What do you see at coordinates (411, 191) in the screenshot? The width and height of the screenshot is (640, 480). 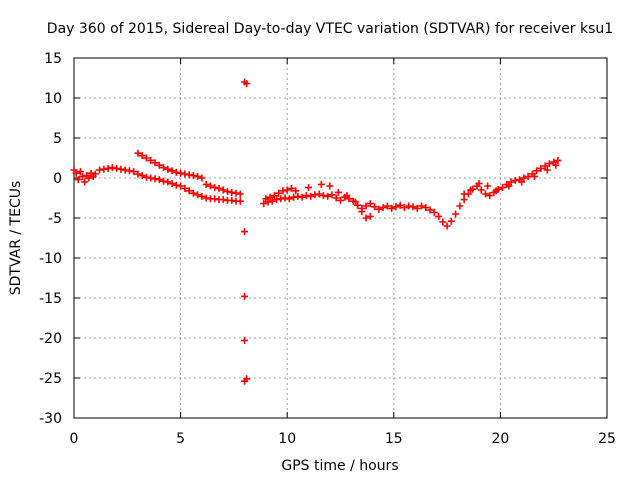 I see `series-secondary-segment` at bounding box center [411, 191].